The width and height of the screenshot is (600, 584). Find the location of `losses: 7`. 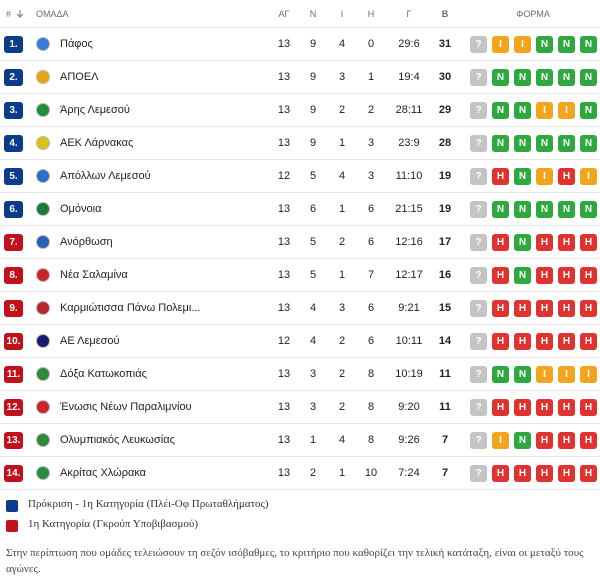

losses: 7 is located at coordinates (371, 275).